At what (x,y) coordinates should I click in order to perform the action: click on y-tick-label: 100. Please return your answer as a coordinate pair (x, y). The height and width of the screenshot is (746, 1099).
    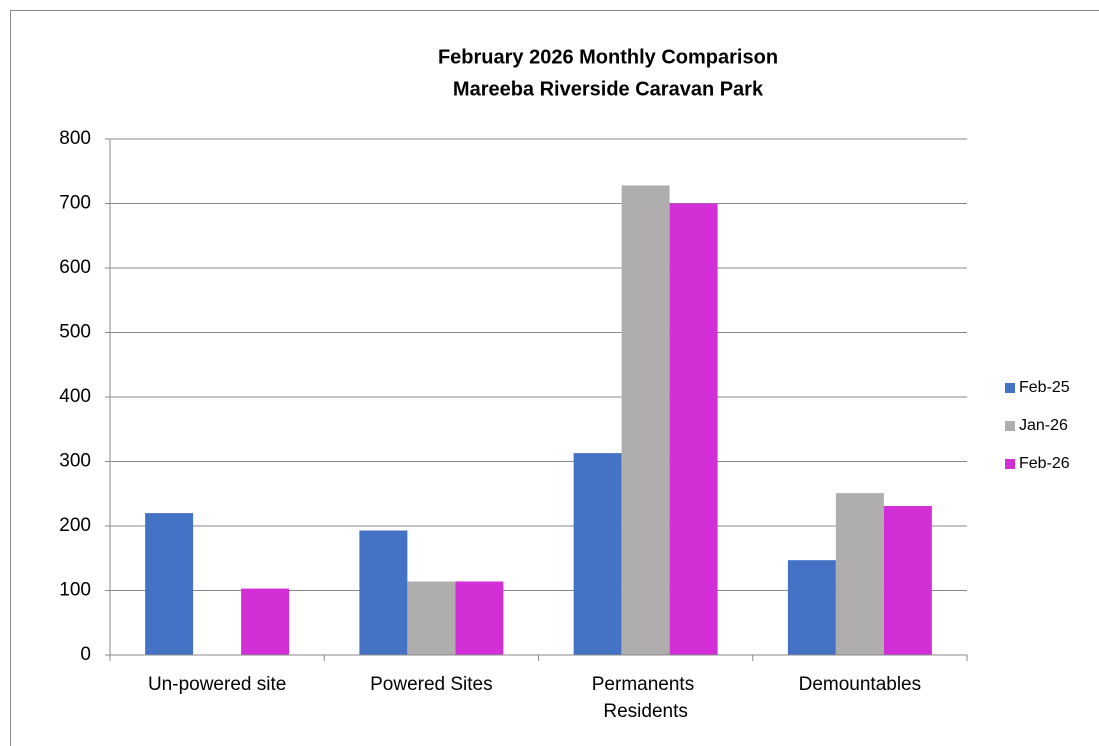
    Looking at the image, I should click on (75, 590).